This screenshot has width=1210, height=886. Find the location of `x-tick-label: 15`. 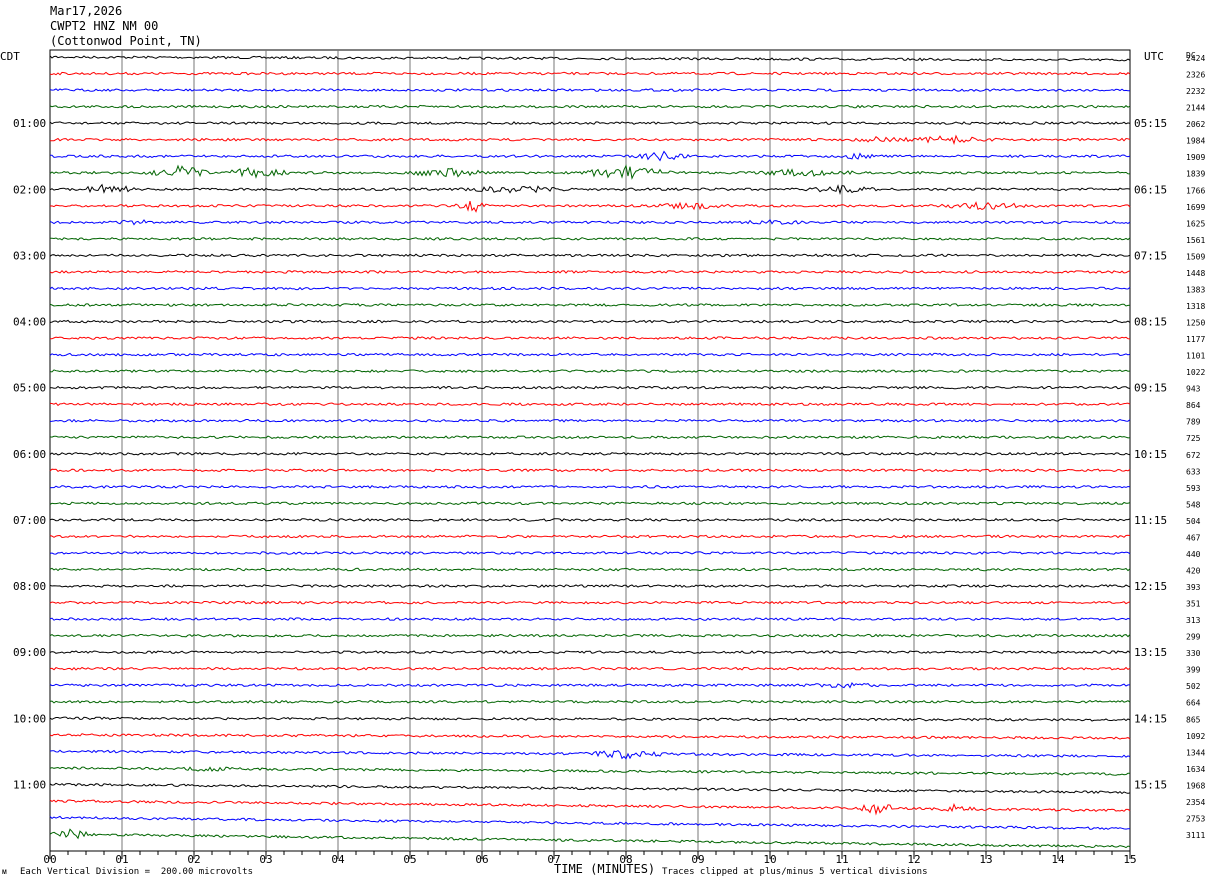

x-tick-label: 15 is located at coordinates (1129, 859).